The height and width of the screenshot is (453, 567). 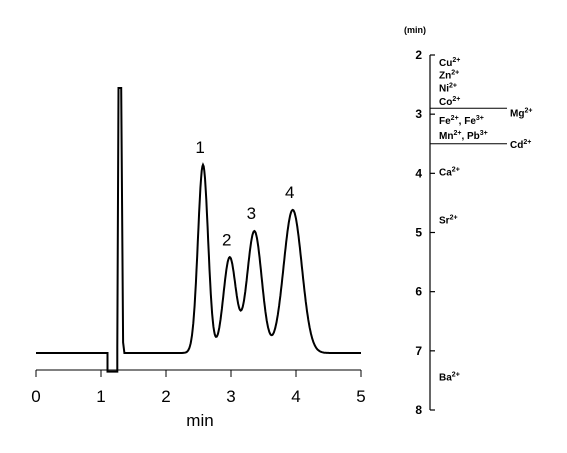 What do you see at coordinates (35, 396) in the screenshot?
I see `x-tick-label: 0` at bounding box center [35, 396].